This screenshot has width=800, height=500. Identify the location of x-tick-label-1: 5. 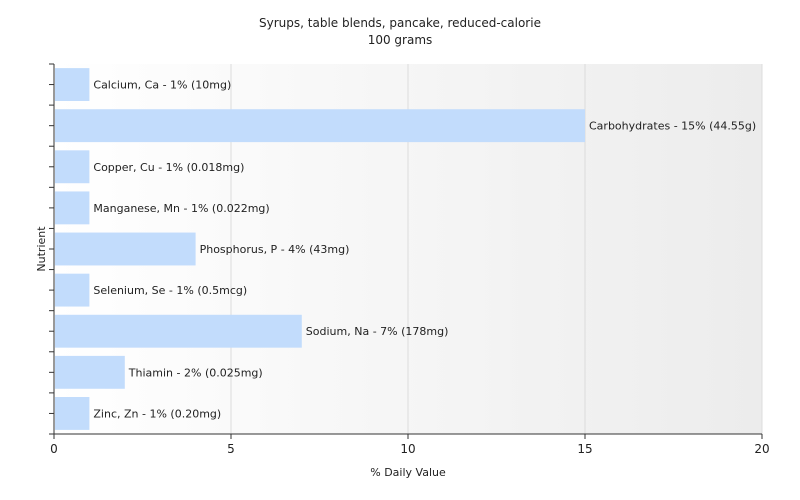
(231, 449).